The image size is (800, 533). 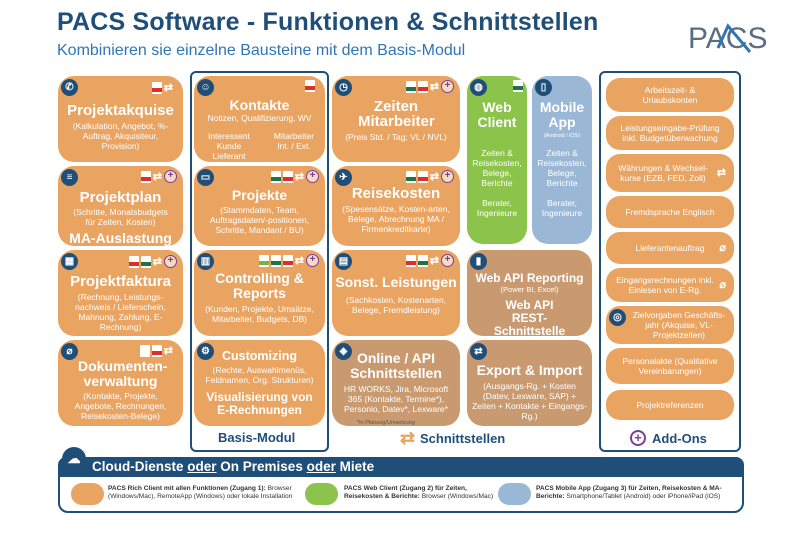 I want to click on addon-item: Arbeitszeit- & Urlaubskonten, so click(x=670, y=95).